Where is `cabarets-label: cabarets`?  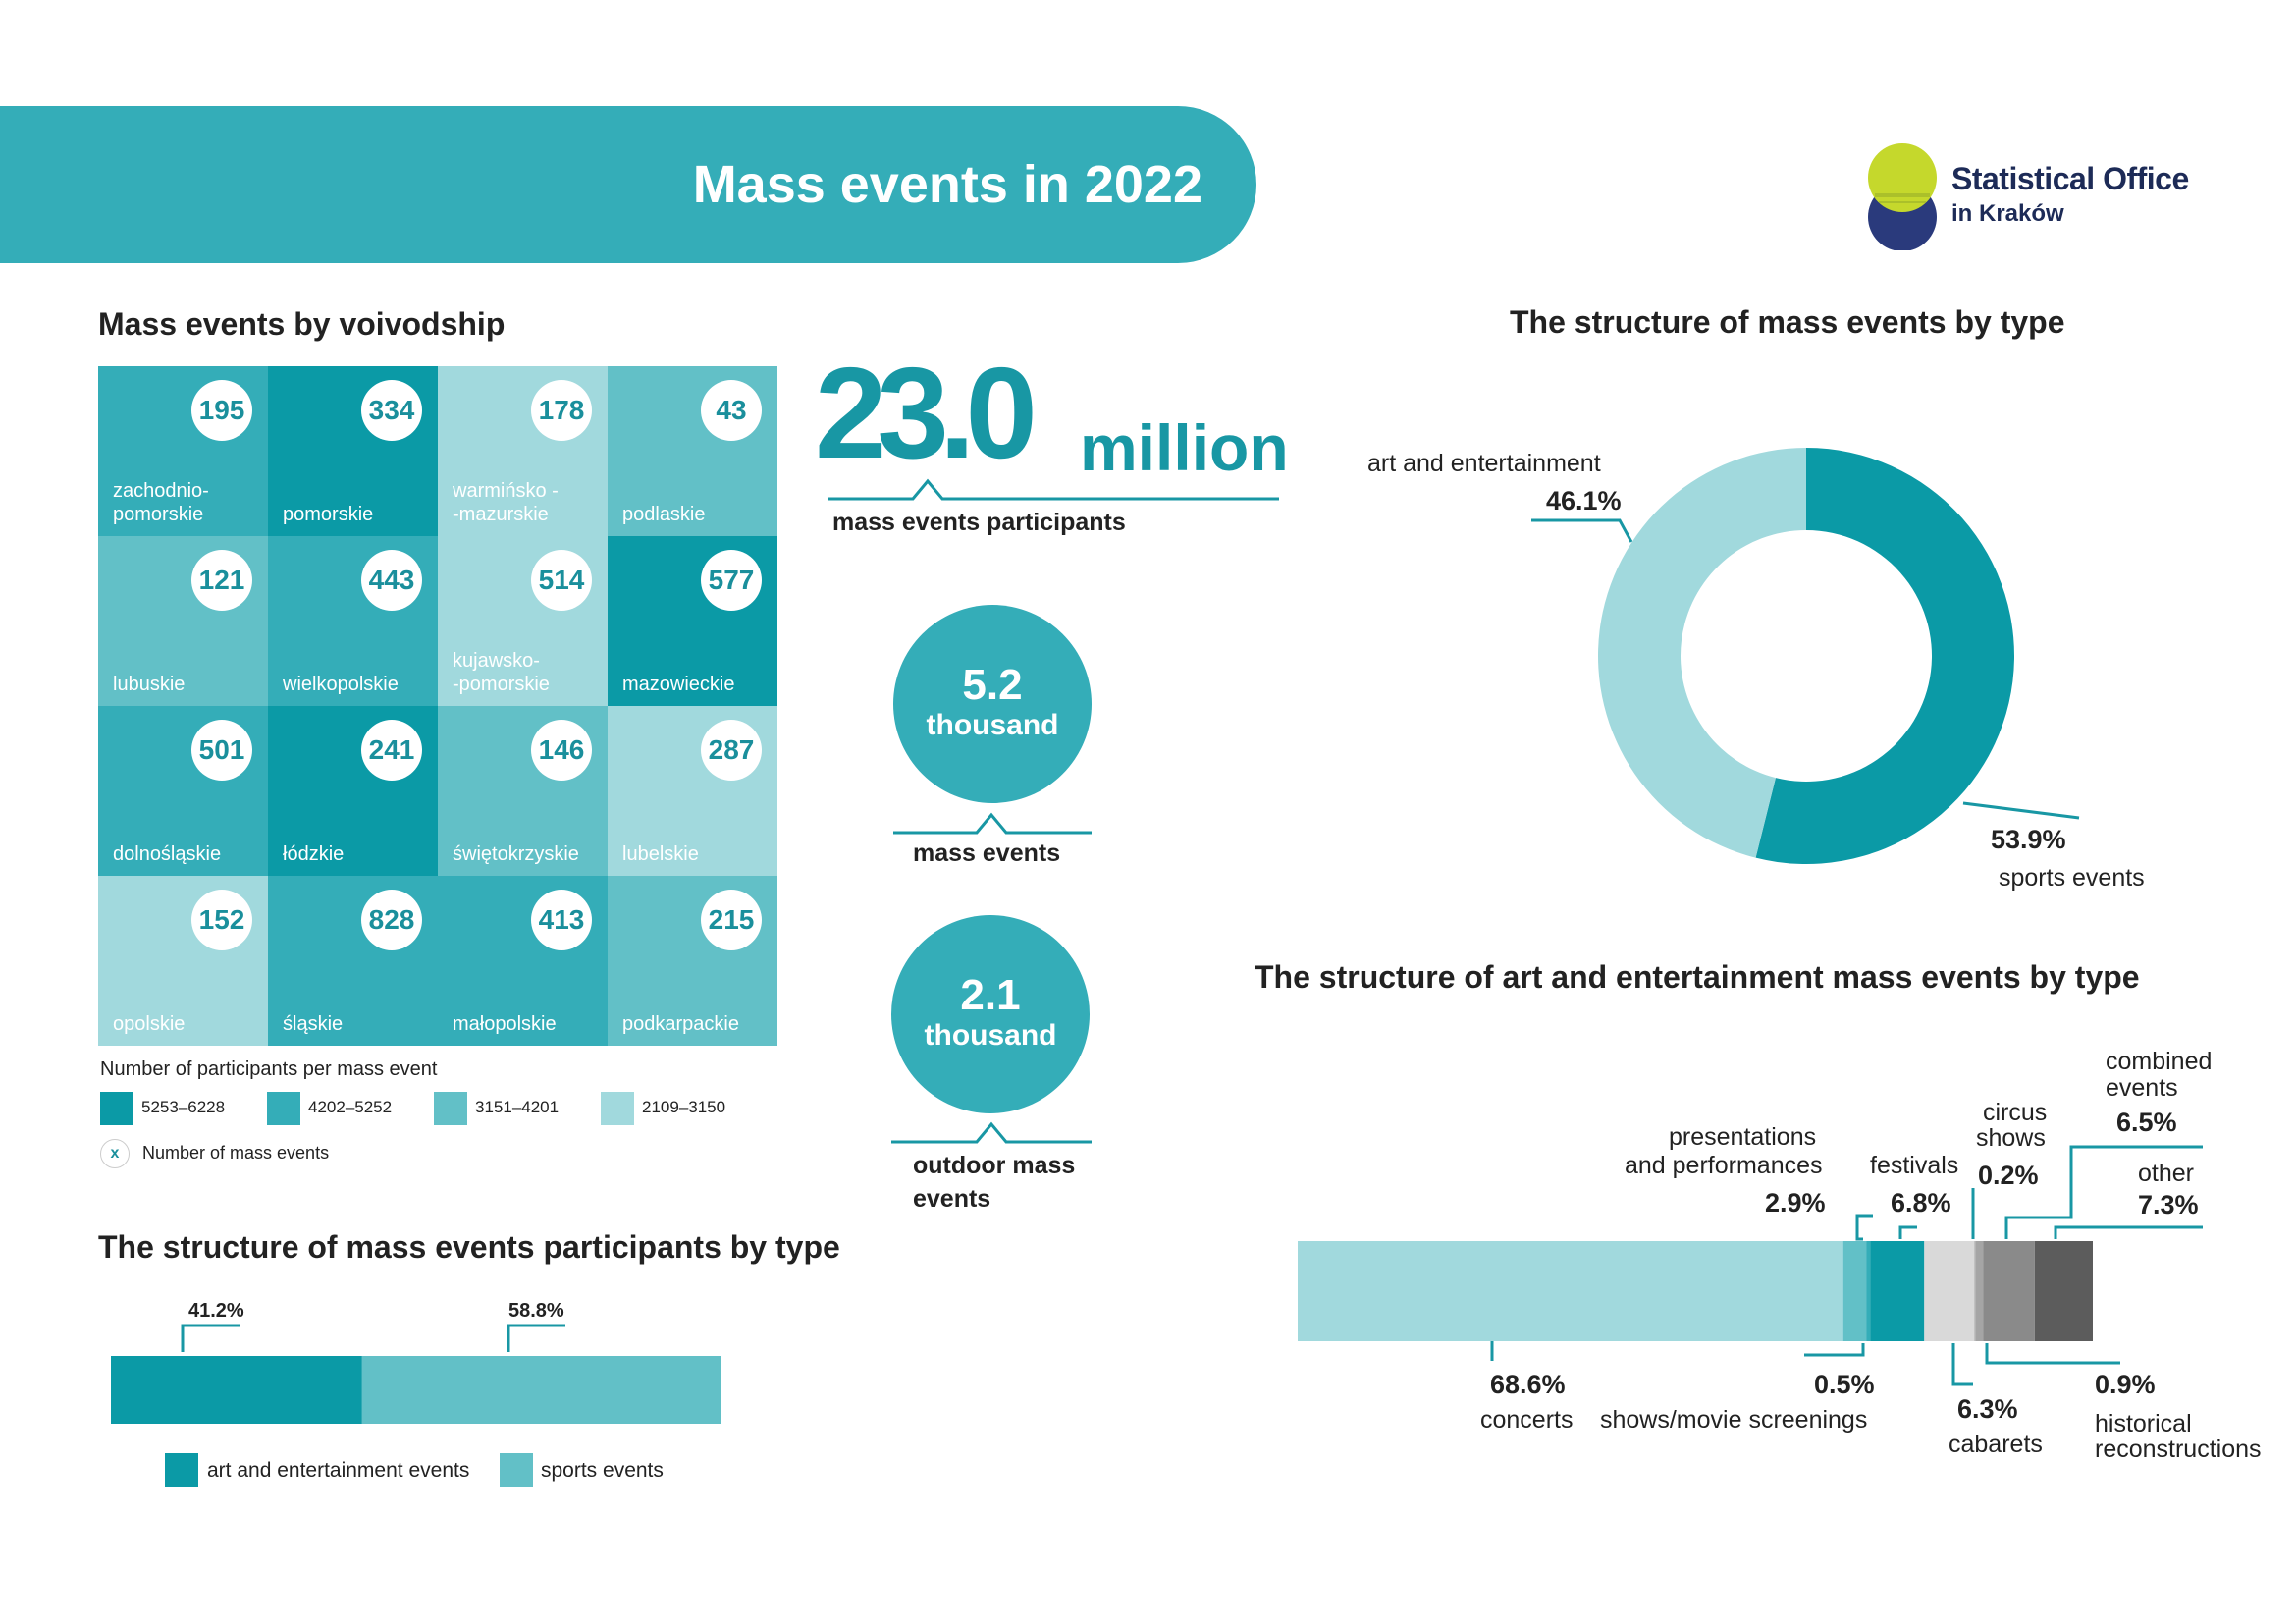
cabarets-label: cabarets is located at coordinates (1996, 1444).